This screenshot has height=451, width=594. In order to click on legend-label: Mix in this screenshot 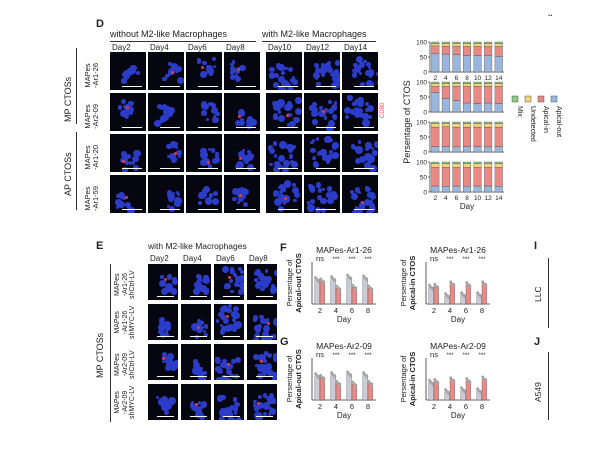, I will do `click(519, 111)`.